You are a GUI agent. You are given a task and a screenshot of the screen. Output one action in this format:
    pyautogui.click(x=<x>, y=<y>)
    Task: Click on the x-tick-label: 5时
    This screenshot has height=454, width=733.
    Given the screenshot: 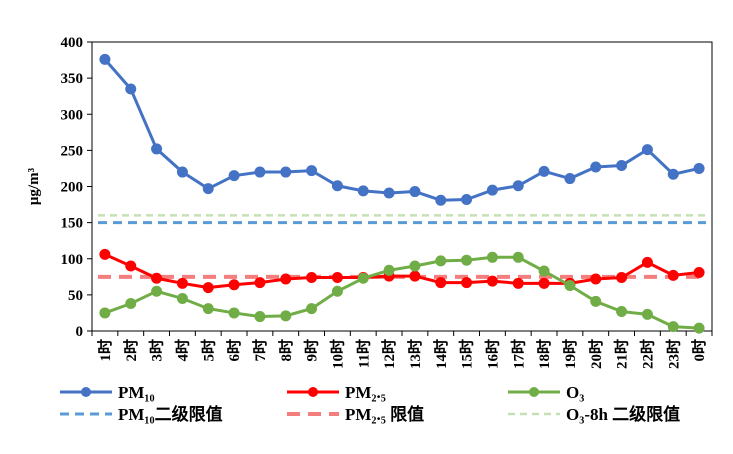 What is the action you would take?
    pyautogui.click(x=208, y=350)
    